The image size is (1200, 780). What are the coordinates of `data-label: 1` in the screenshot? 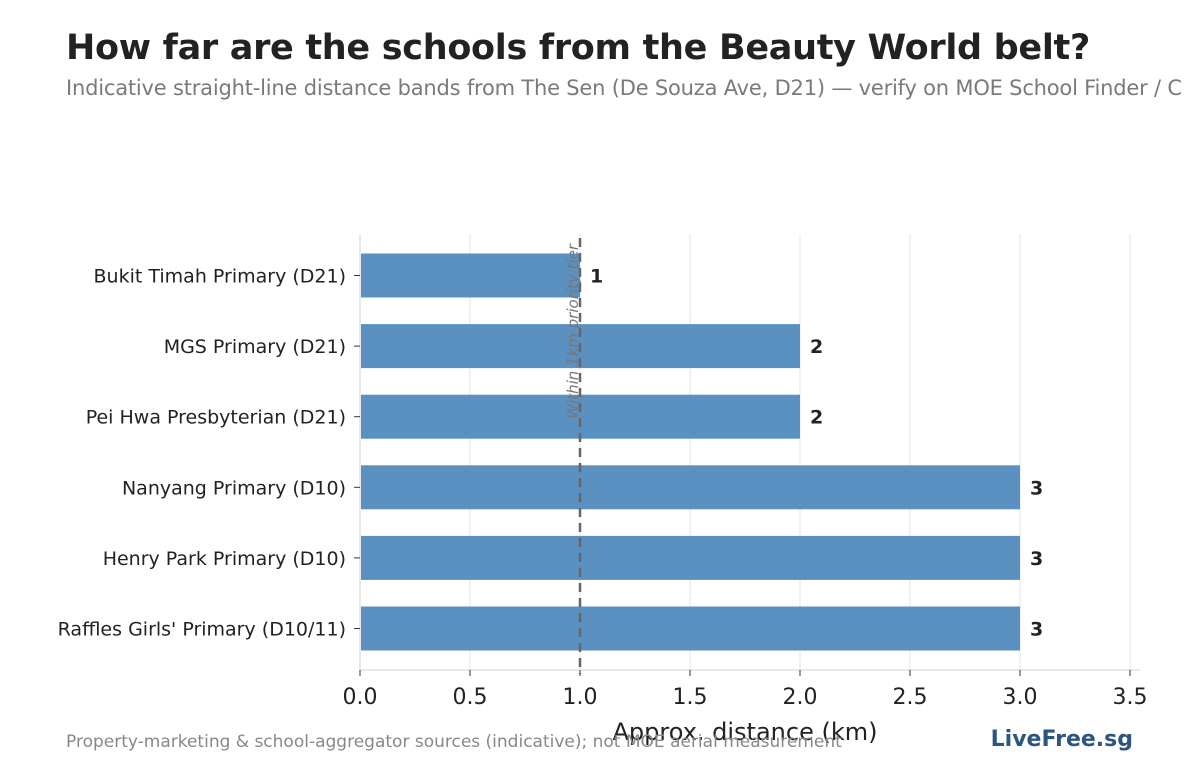 It's located at (596, 277).